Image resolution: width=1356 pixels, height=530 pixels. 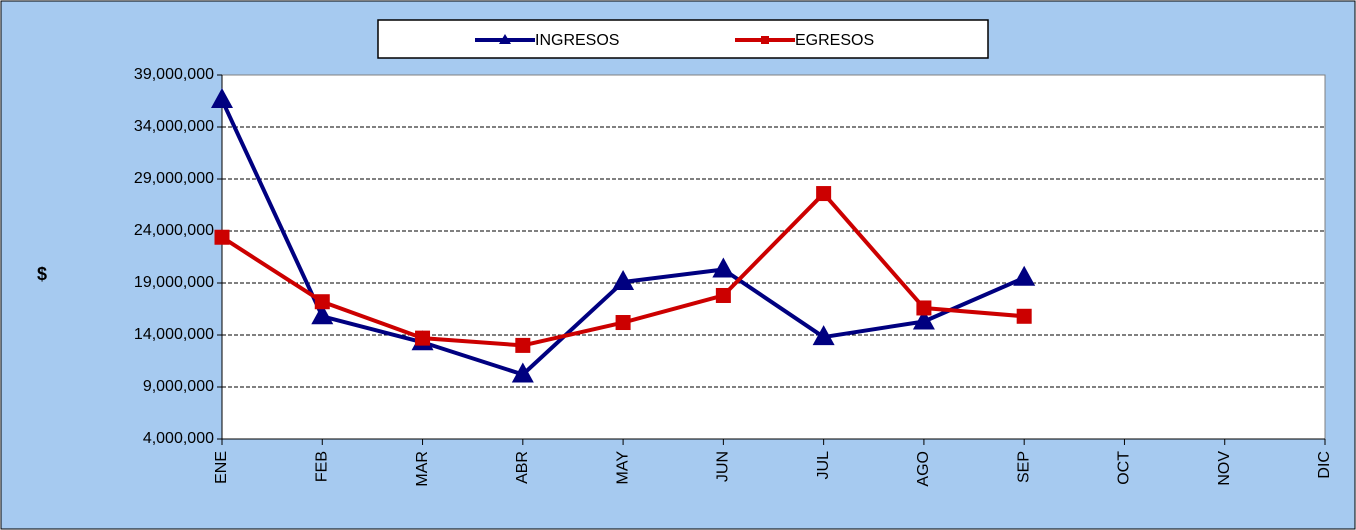 What do you see at coordinates (174, 334) in the screenshot?
I see `y-tick-label: 14,000,000` at bounding box center [174, 334].